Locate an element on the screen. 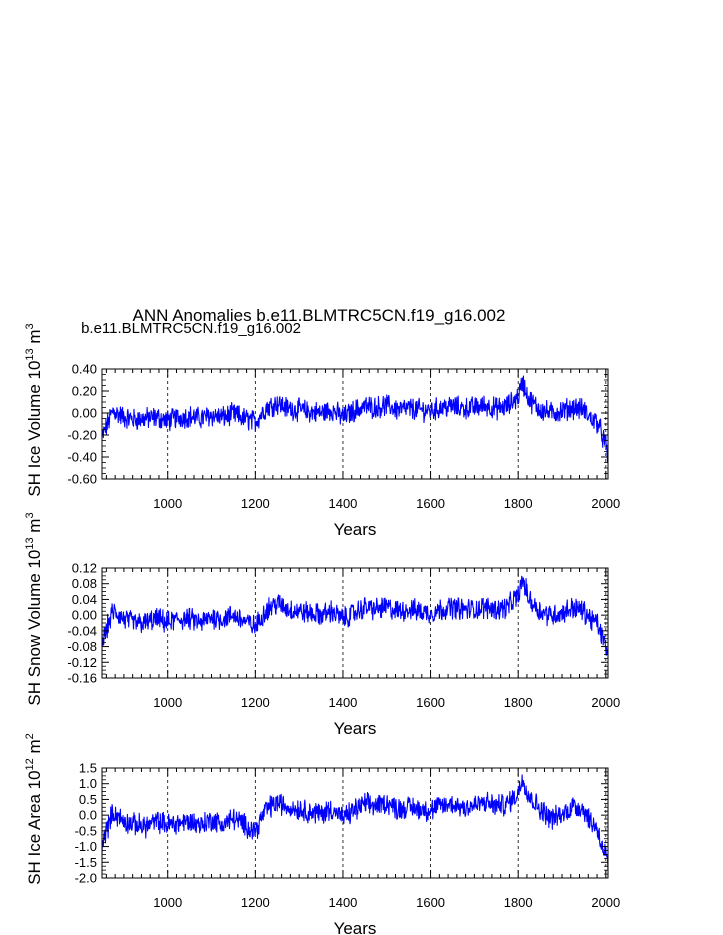  y-axis-label: SH Ice Volume 1013 m3 is located at coordinates (34, 409).